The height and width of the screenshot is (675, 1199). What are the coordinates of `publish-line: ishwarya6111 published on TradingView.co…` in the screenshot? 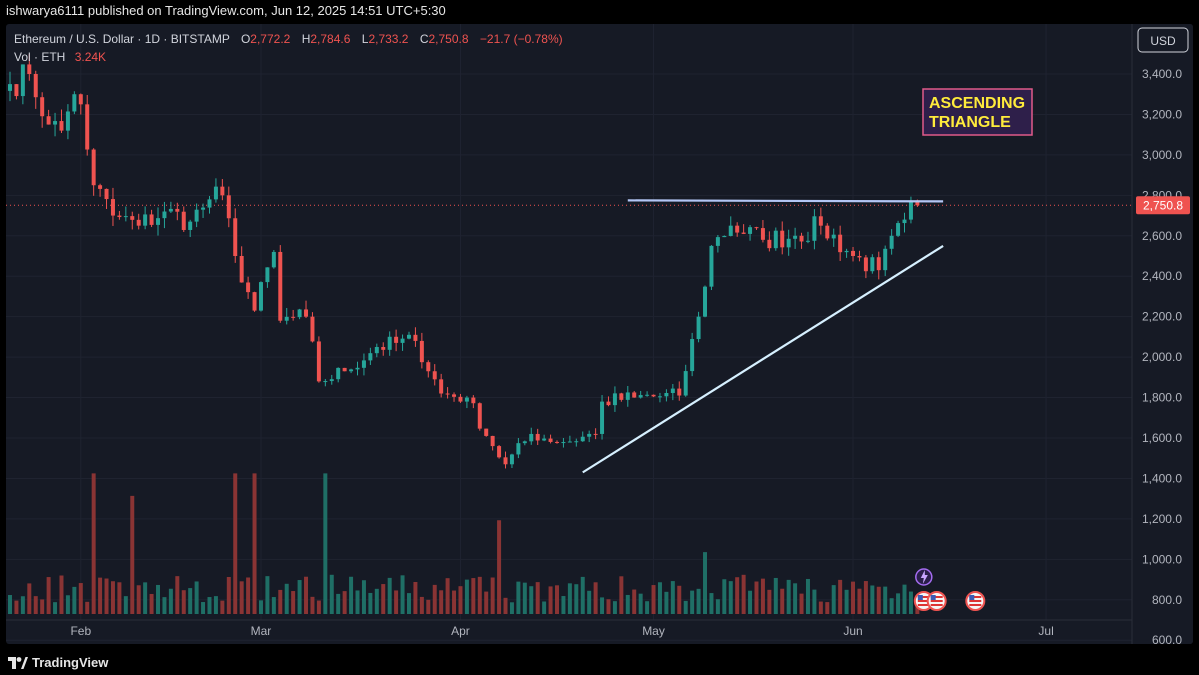 It's located at (226, 10).